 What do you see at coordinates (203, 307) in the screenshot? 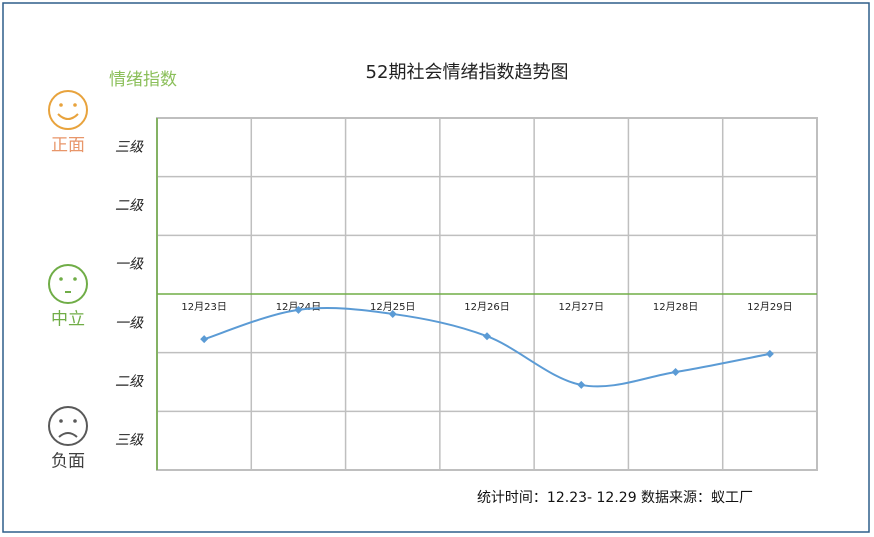
I see `x-tick-label: 12月23日` at bounding box center [203, 307].